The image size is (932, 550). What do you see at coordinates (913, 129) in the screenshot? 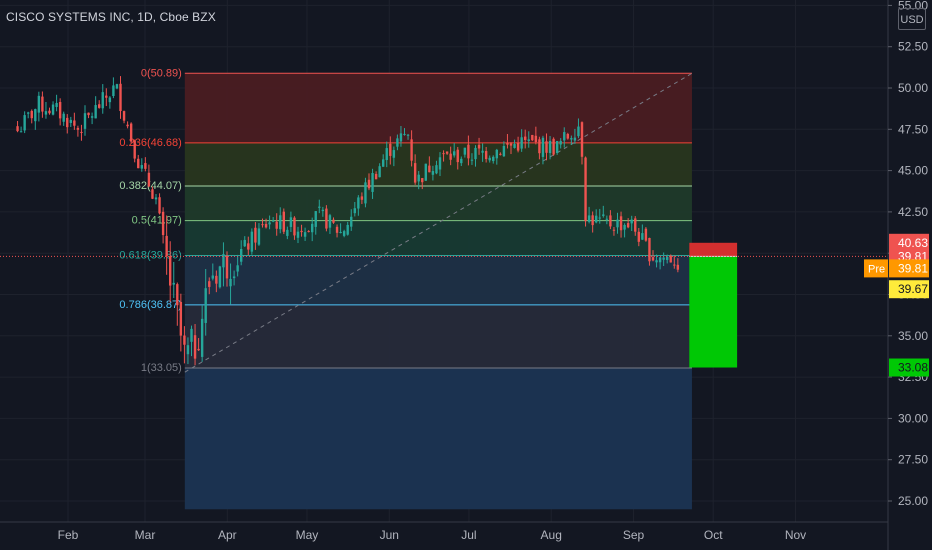
I see `y-tick-label: 47.50` at bounding box center [913, 129].